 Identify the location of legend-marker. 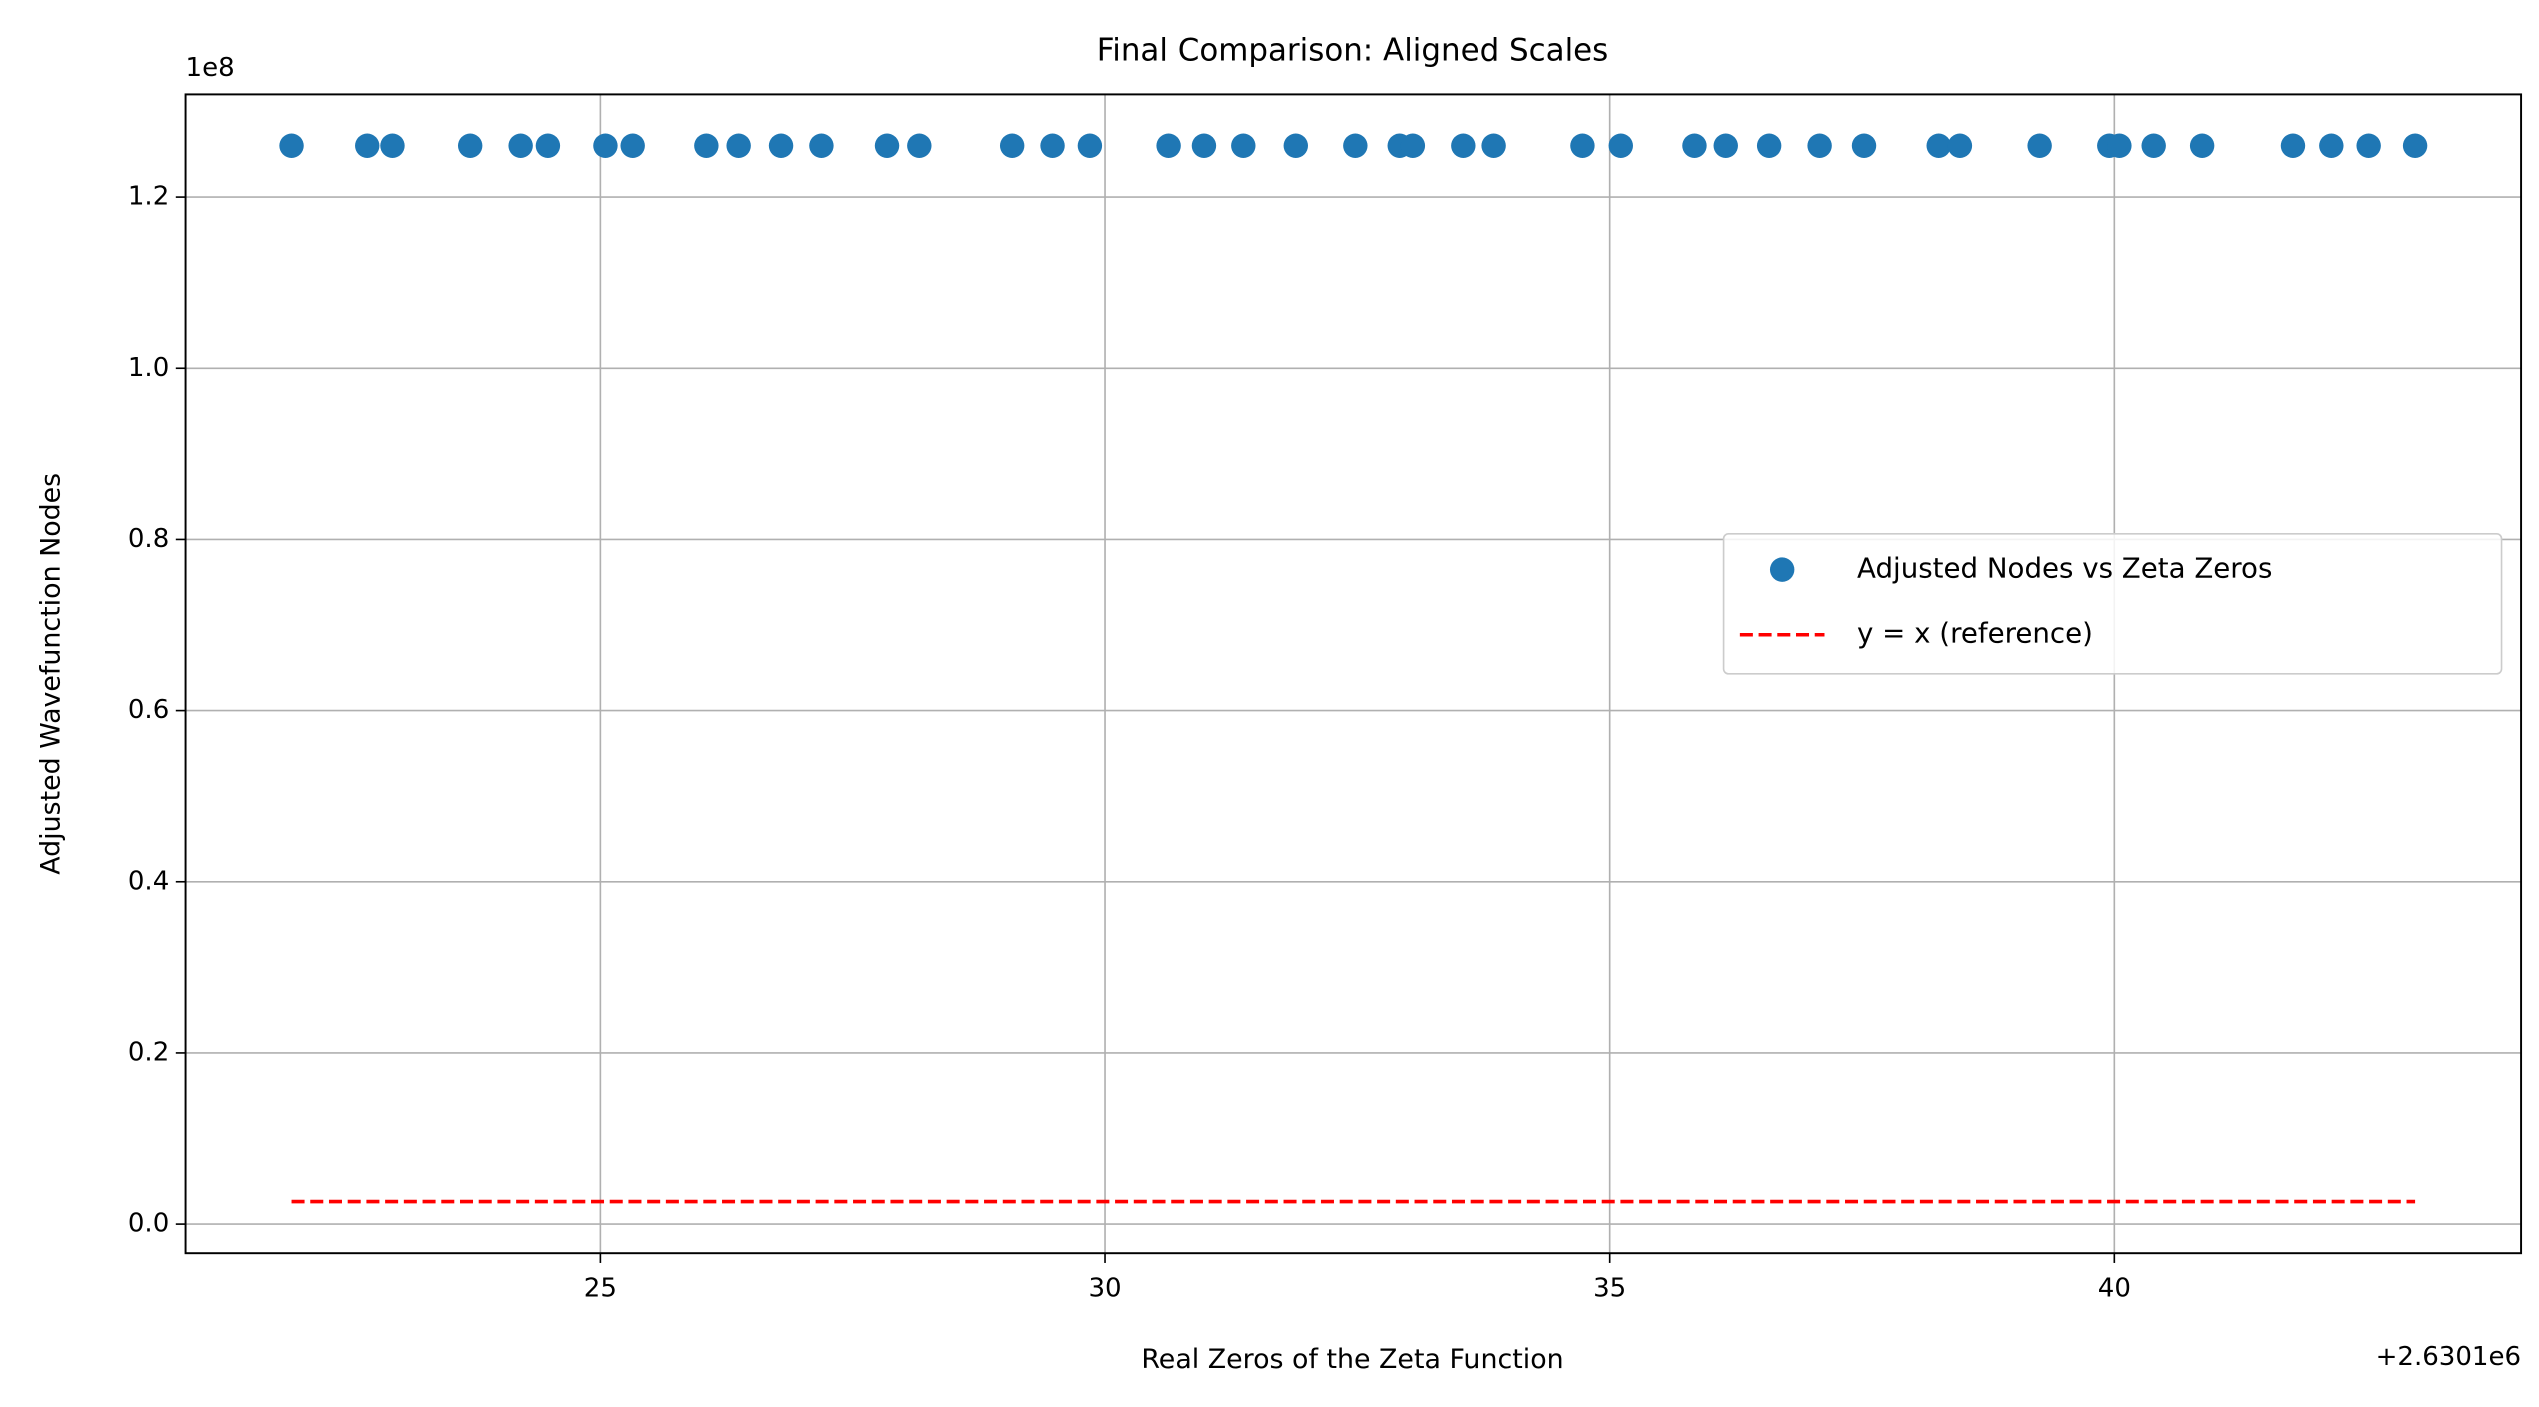
(1782, 569).